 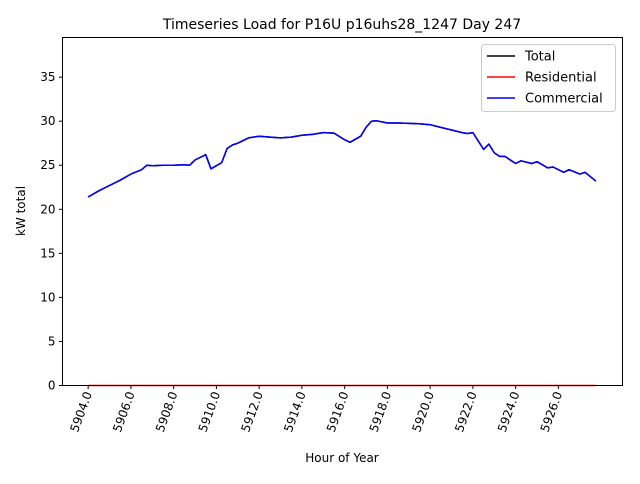 I want to click on legend-label-commercial: Commercial, so click(x=564, y=99).